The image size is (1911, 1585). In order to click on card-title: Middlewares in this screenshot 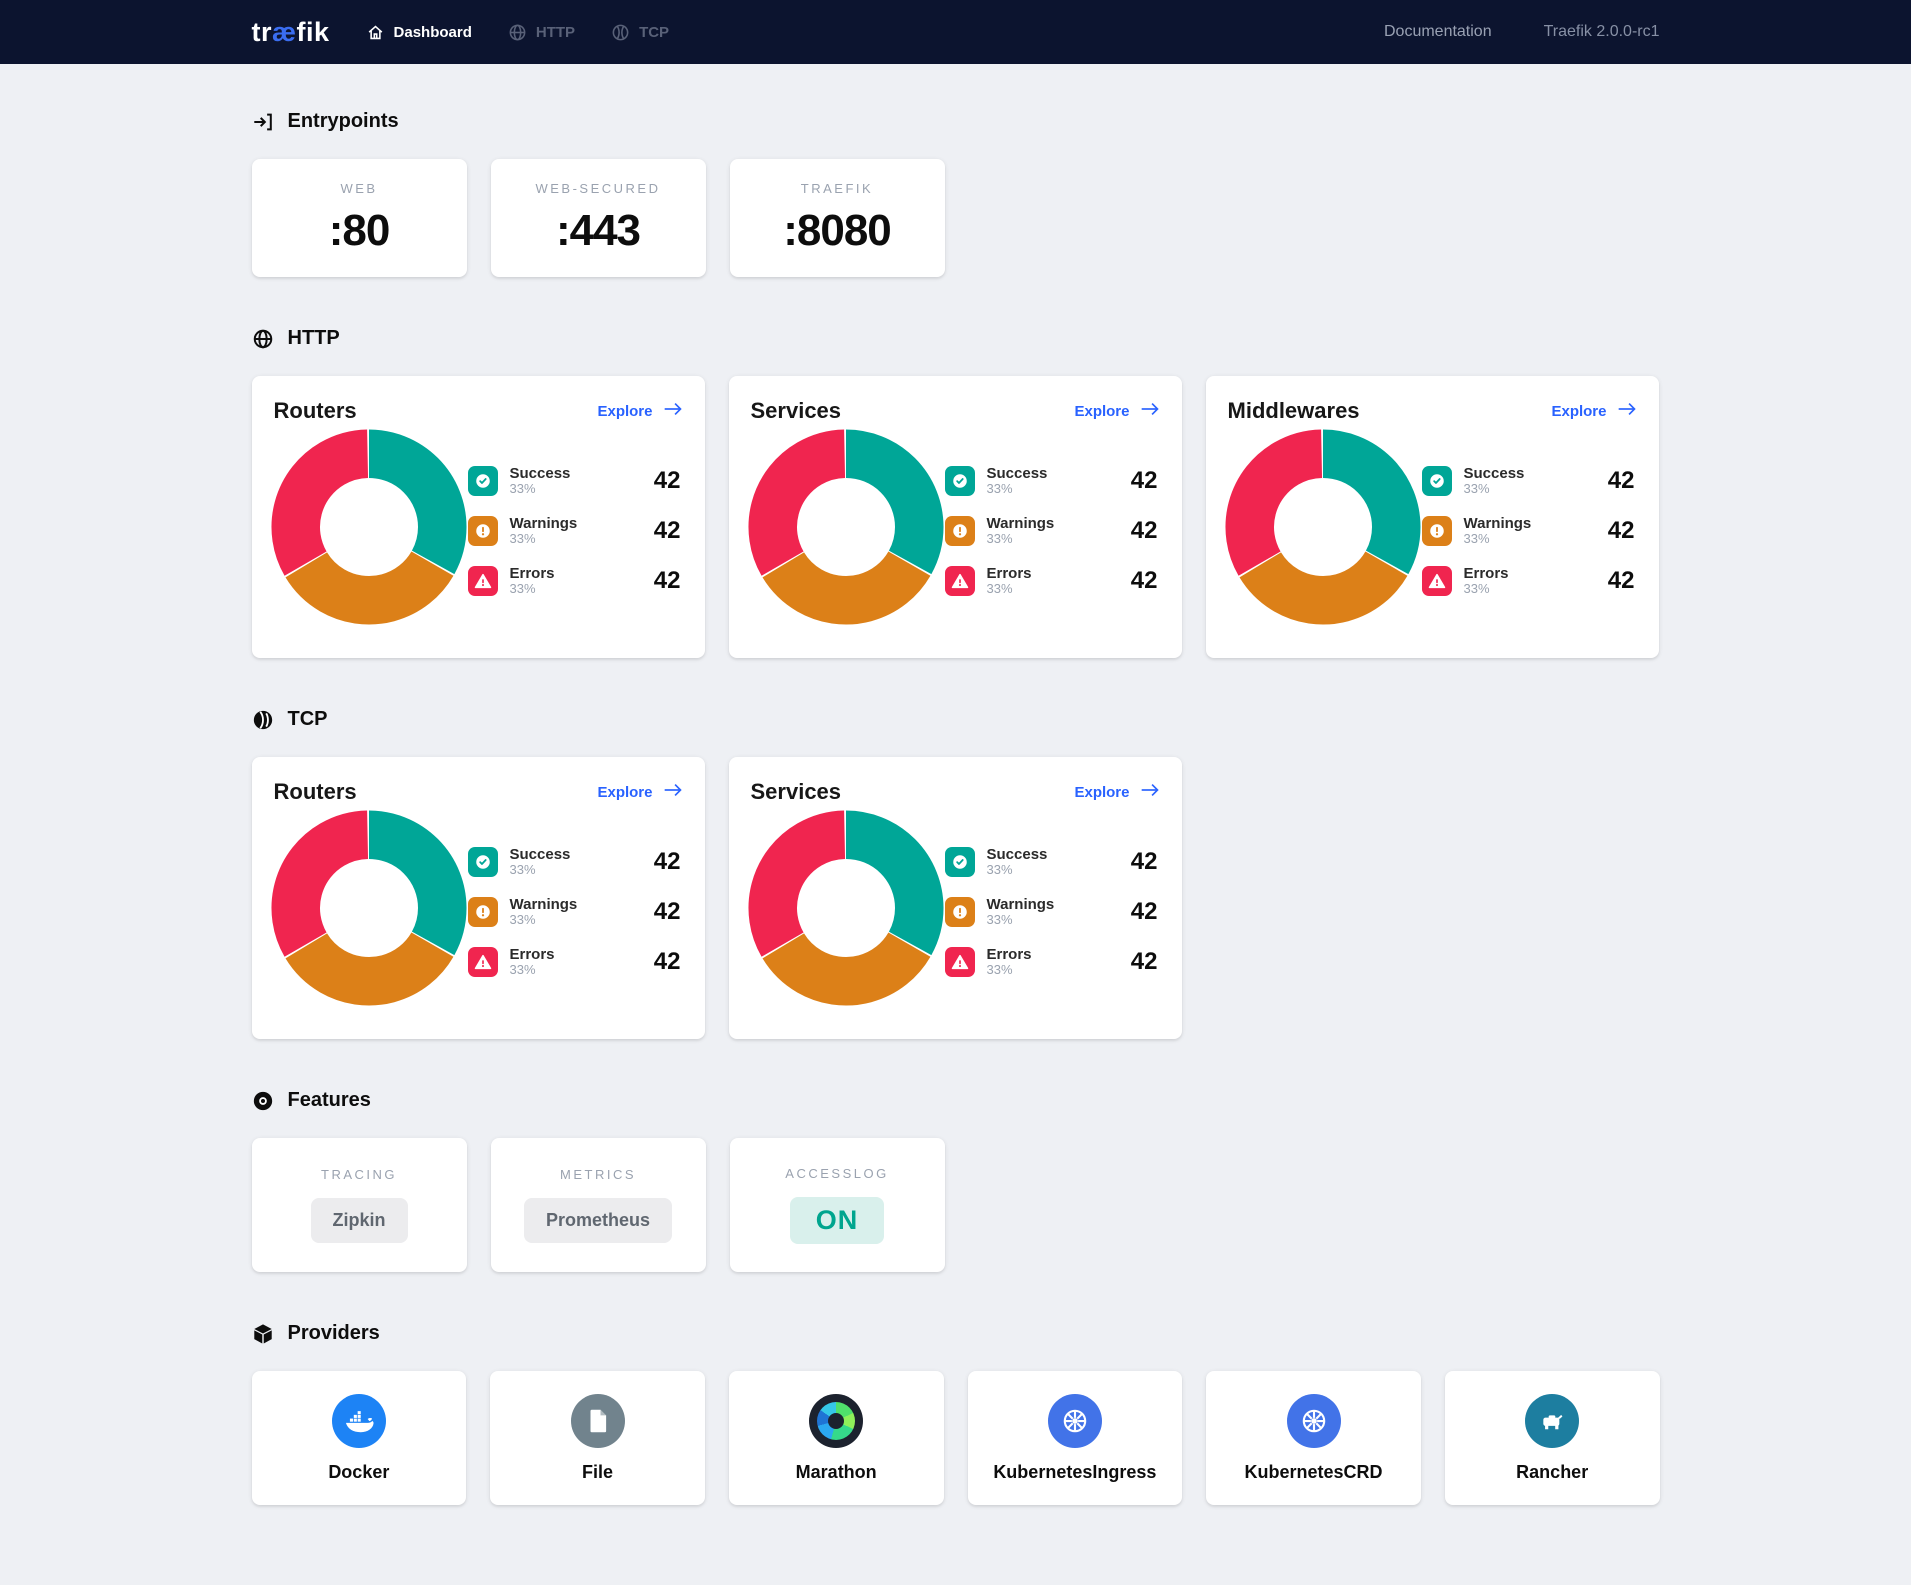, I will do `click(1293, 410)`.